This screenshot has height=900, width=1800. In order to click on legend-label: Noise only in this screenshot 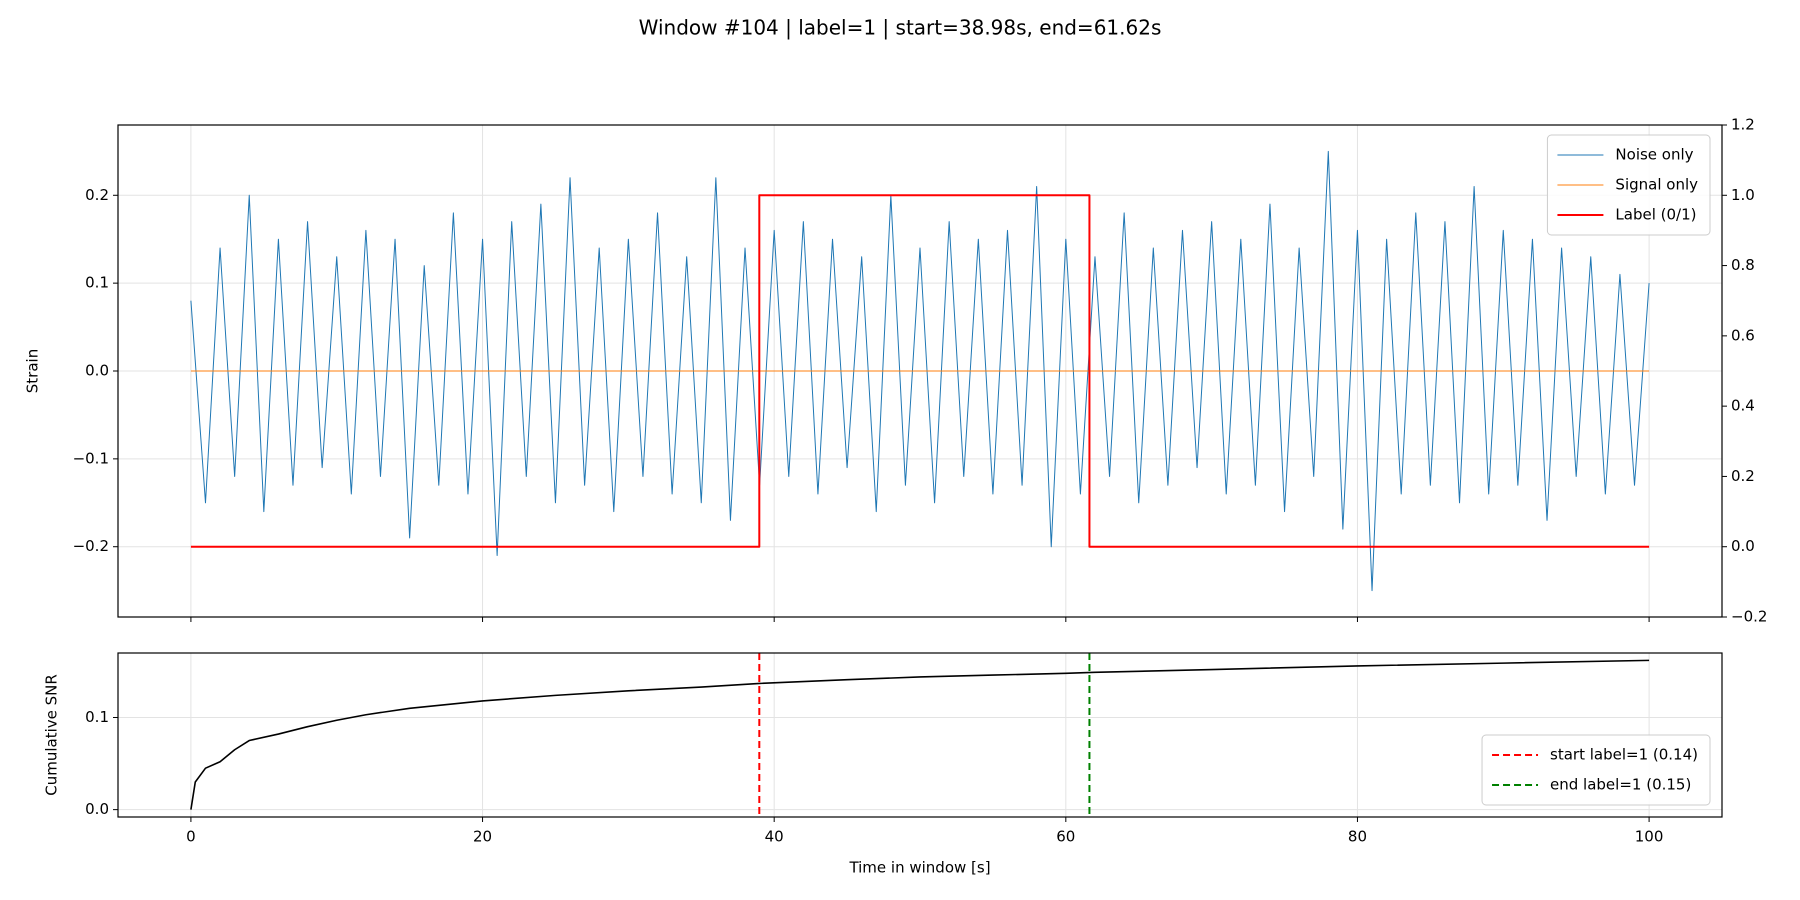, I will do `click(1654, 155)`.